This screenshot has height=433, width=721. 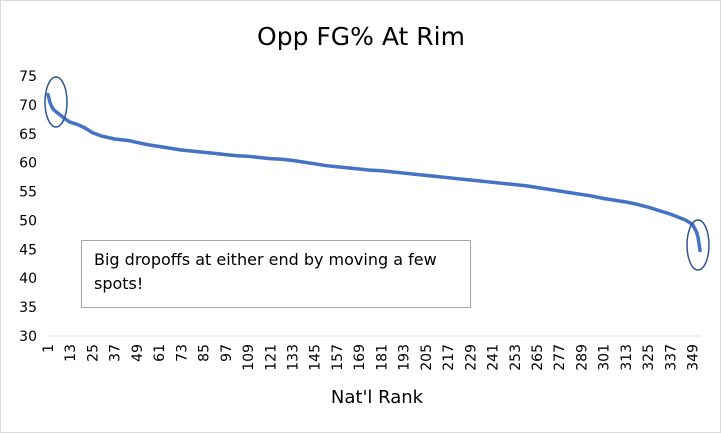 I want to click on y-tick-label: 35, so click(x=28, y=308).